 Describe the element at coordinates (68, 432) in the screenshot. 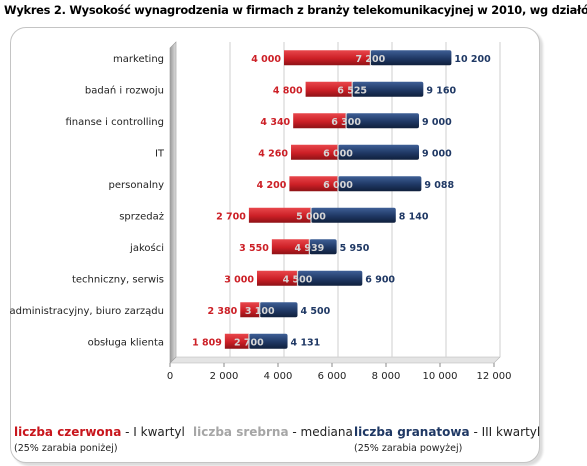

I see `legend-q1-name: liczba czerwona` at that location.